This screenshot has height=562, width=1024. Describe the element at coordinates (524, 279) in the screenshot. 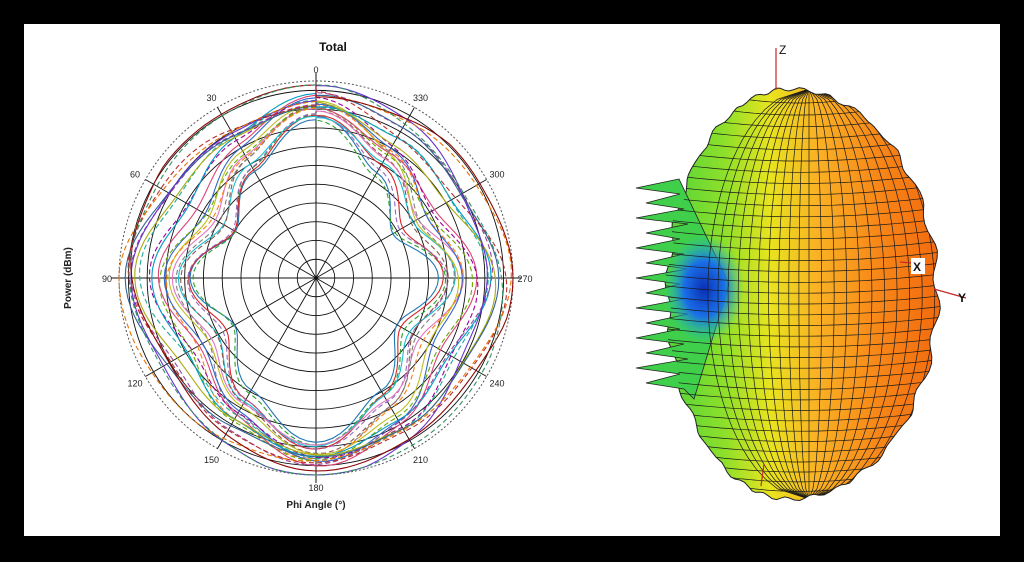

I see `polar-angle-tick-label: 270` at that location.